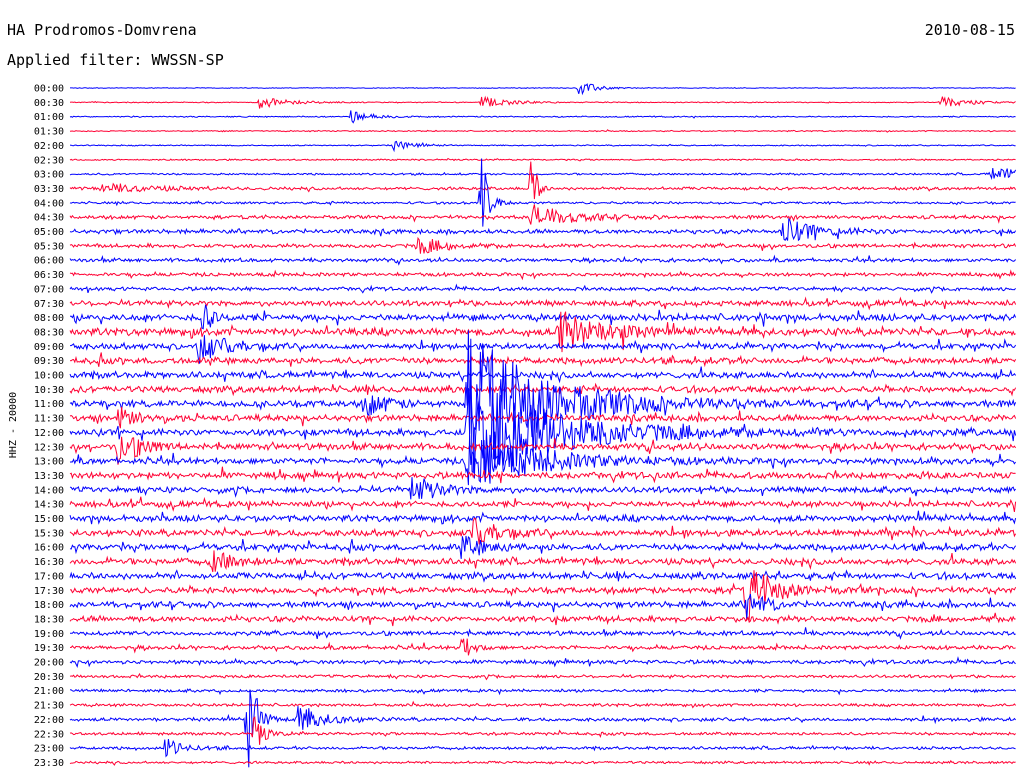  What do you see at coordinates (49, 720) in the screenshot?
I see `row-time-label: 22:00` at bounding box center [49, 720].